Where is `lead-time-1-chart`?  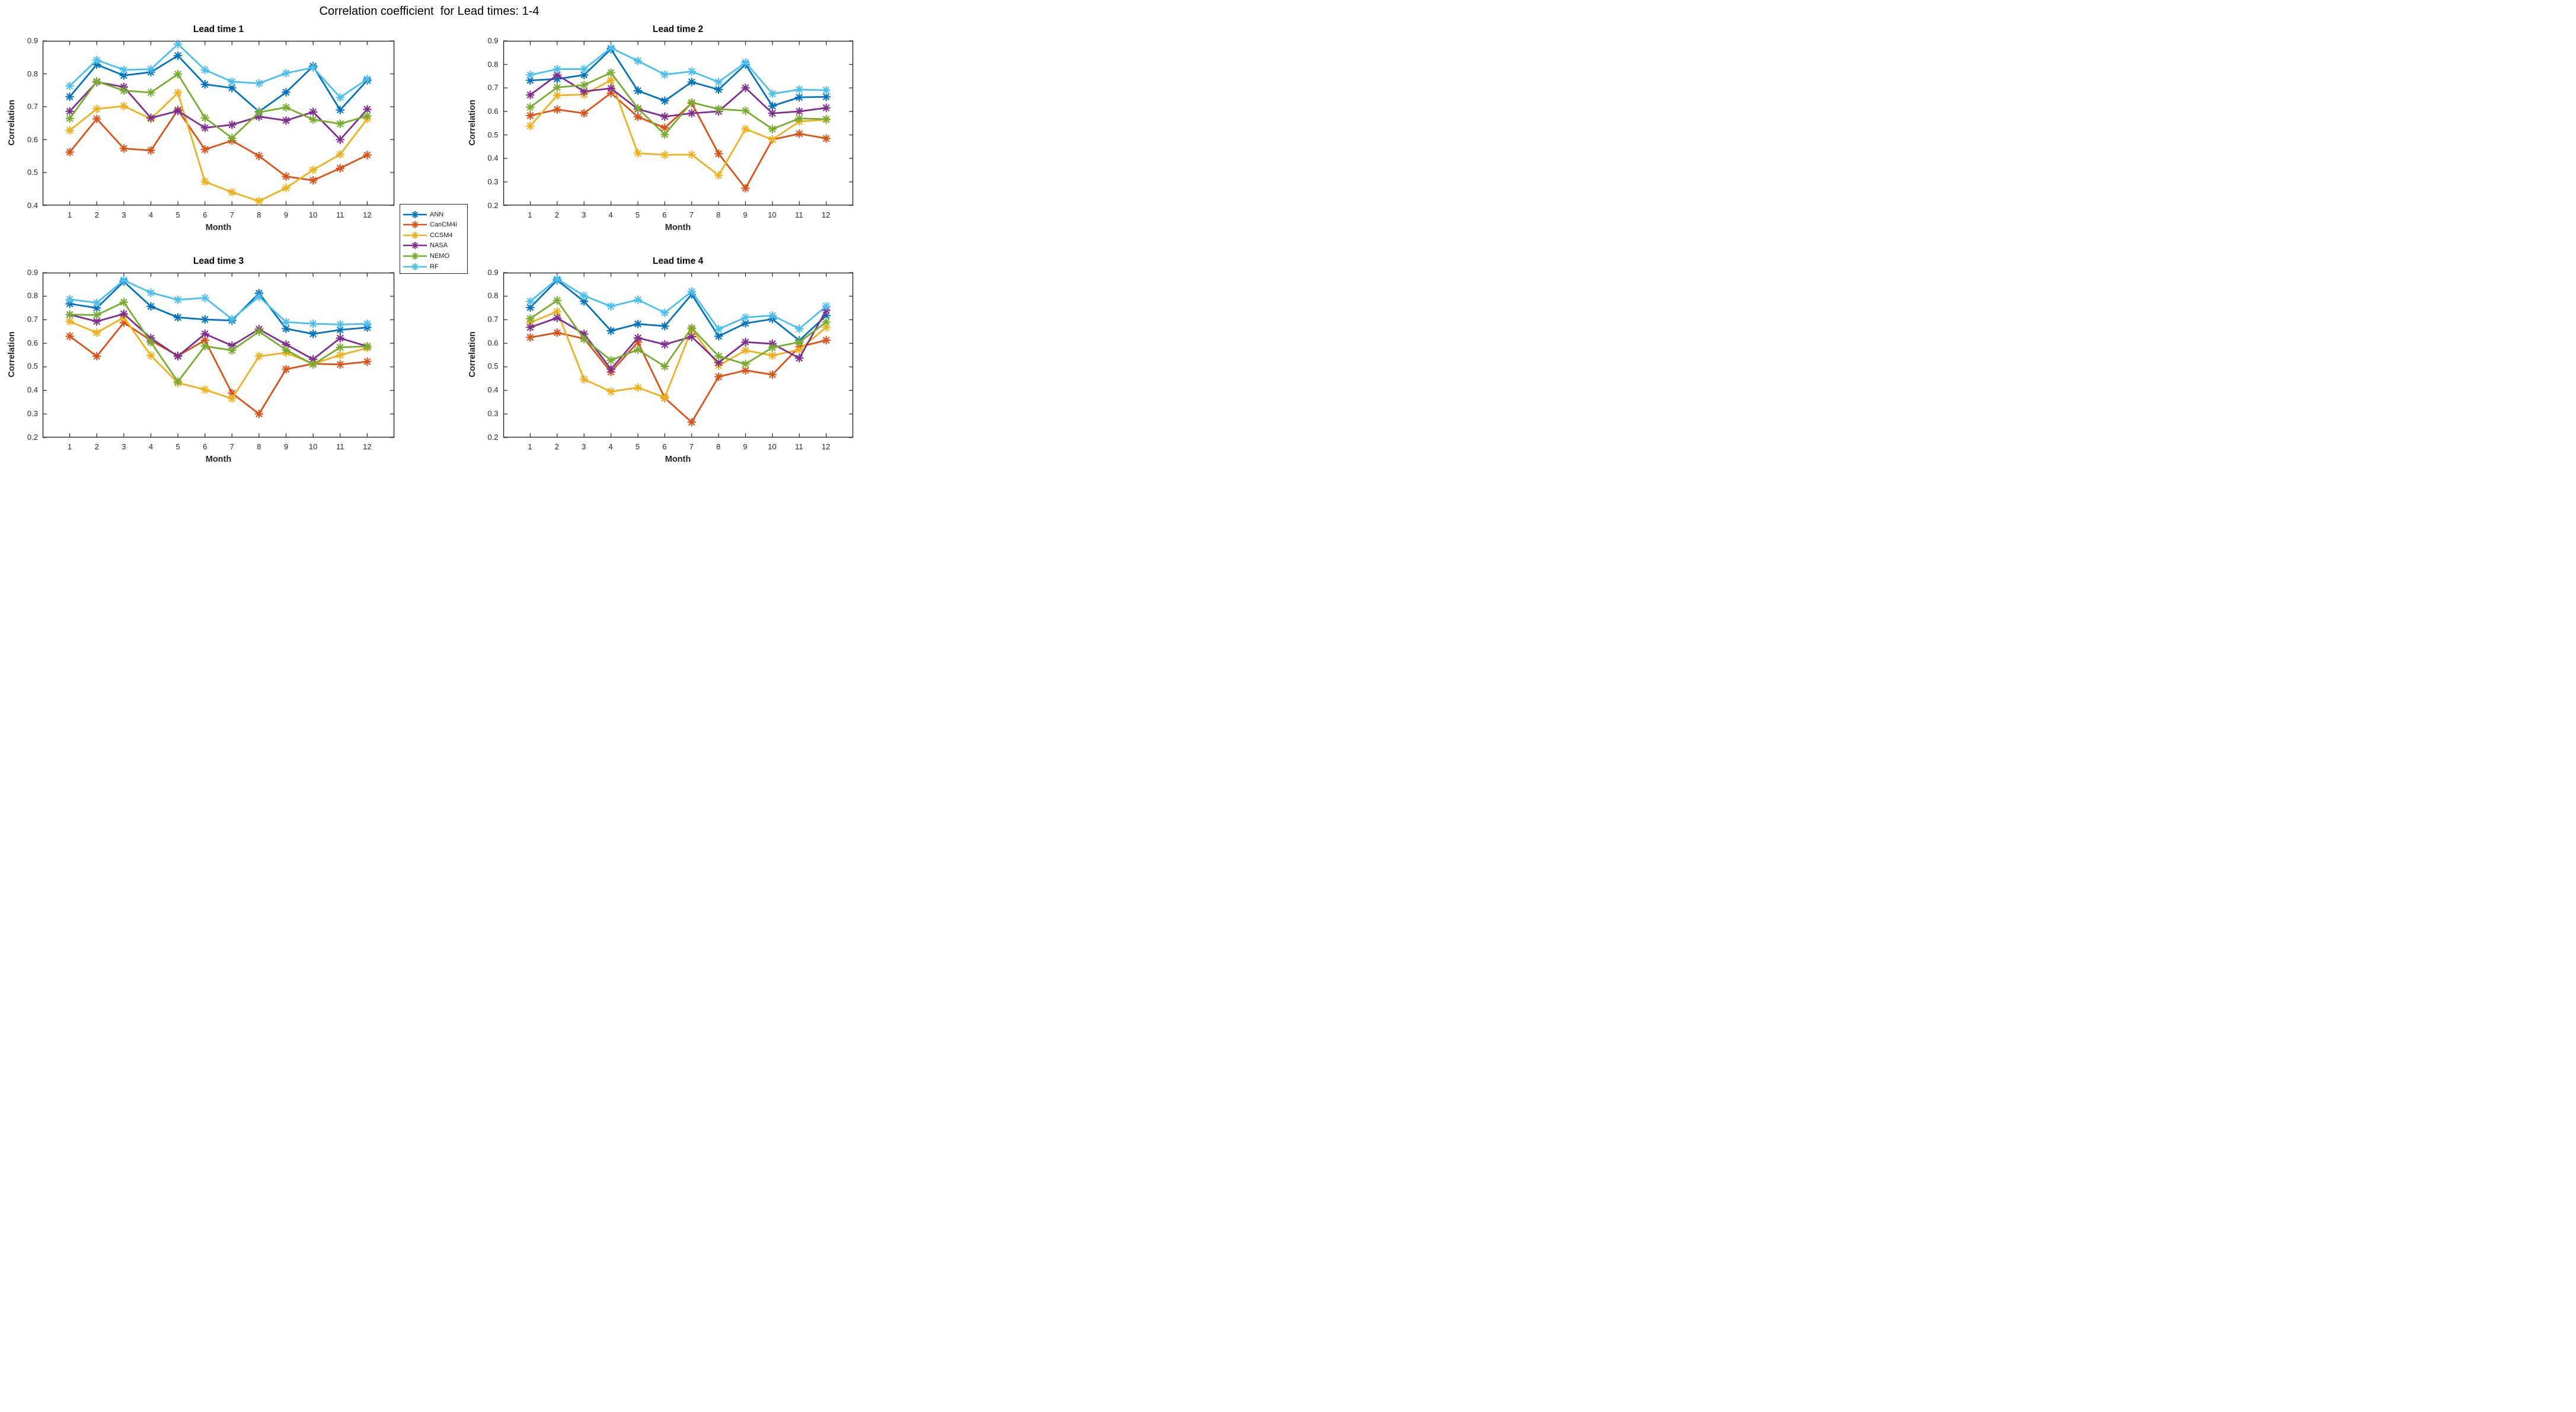
lead-time-1-chart is located at coordinates (218, 123).